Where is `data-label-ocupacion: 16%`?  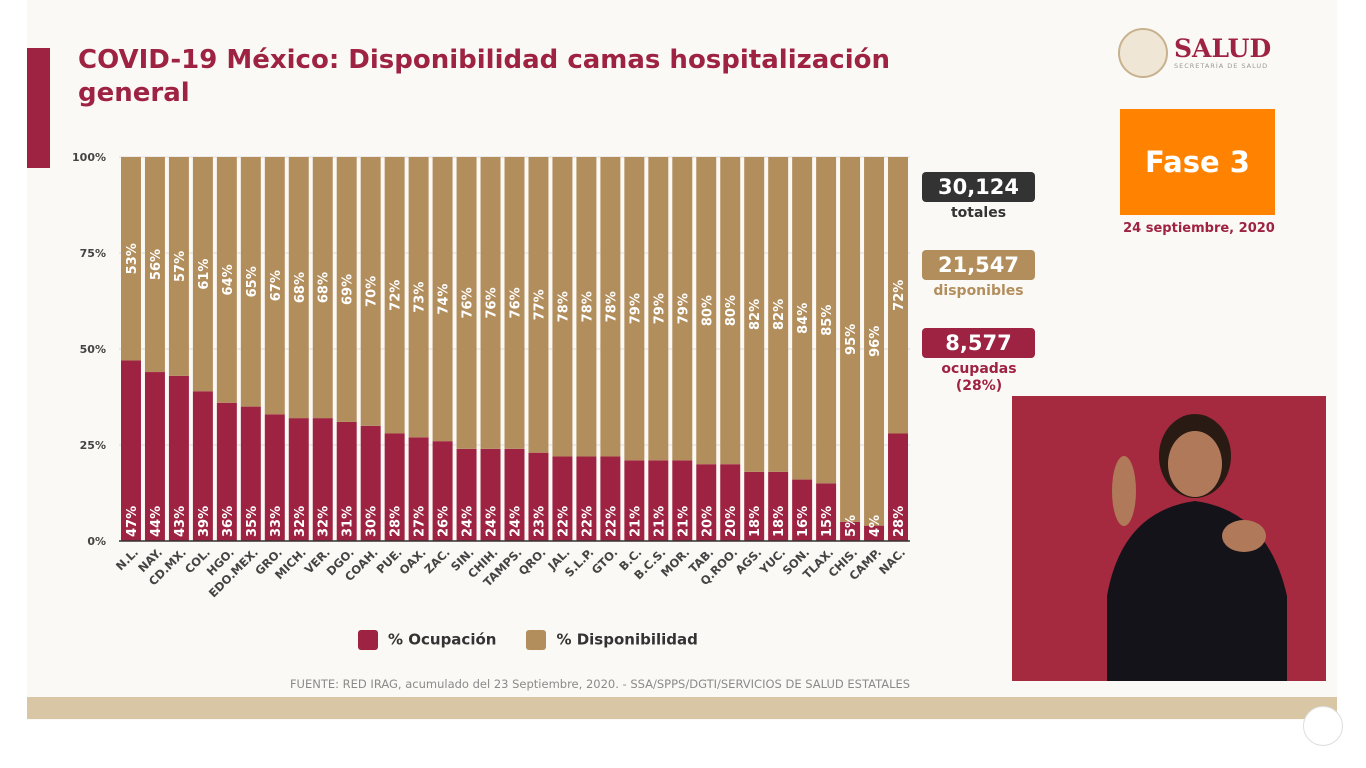
data-label-ocupacion: 16% is located at coordinates (803, 521).